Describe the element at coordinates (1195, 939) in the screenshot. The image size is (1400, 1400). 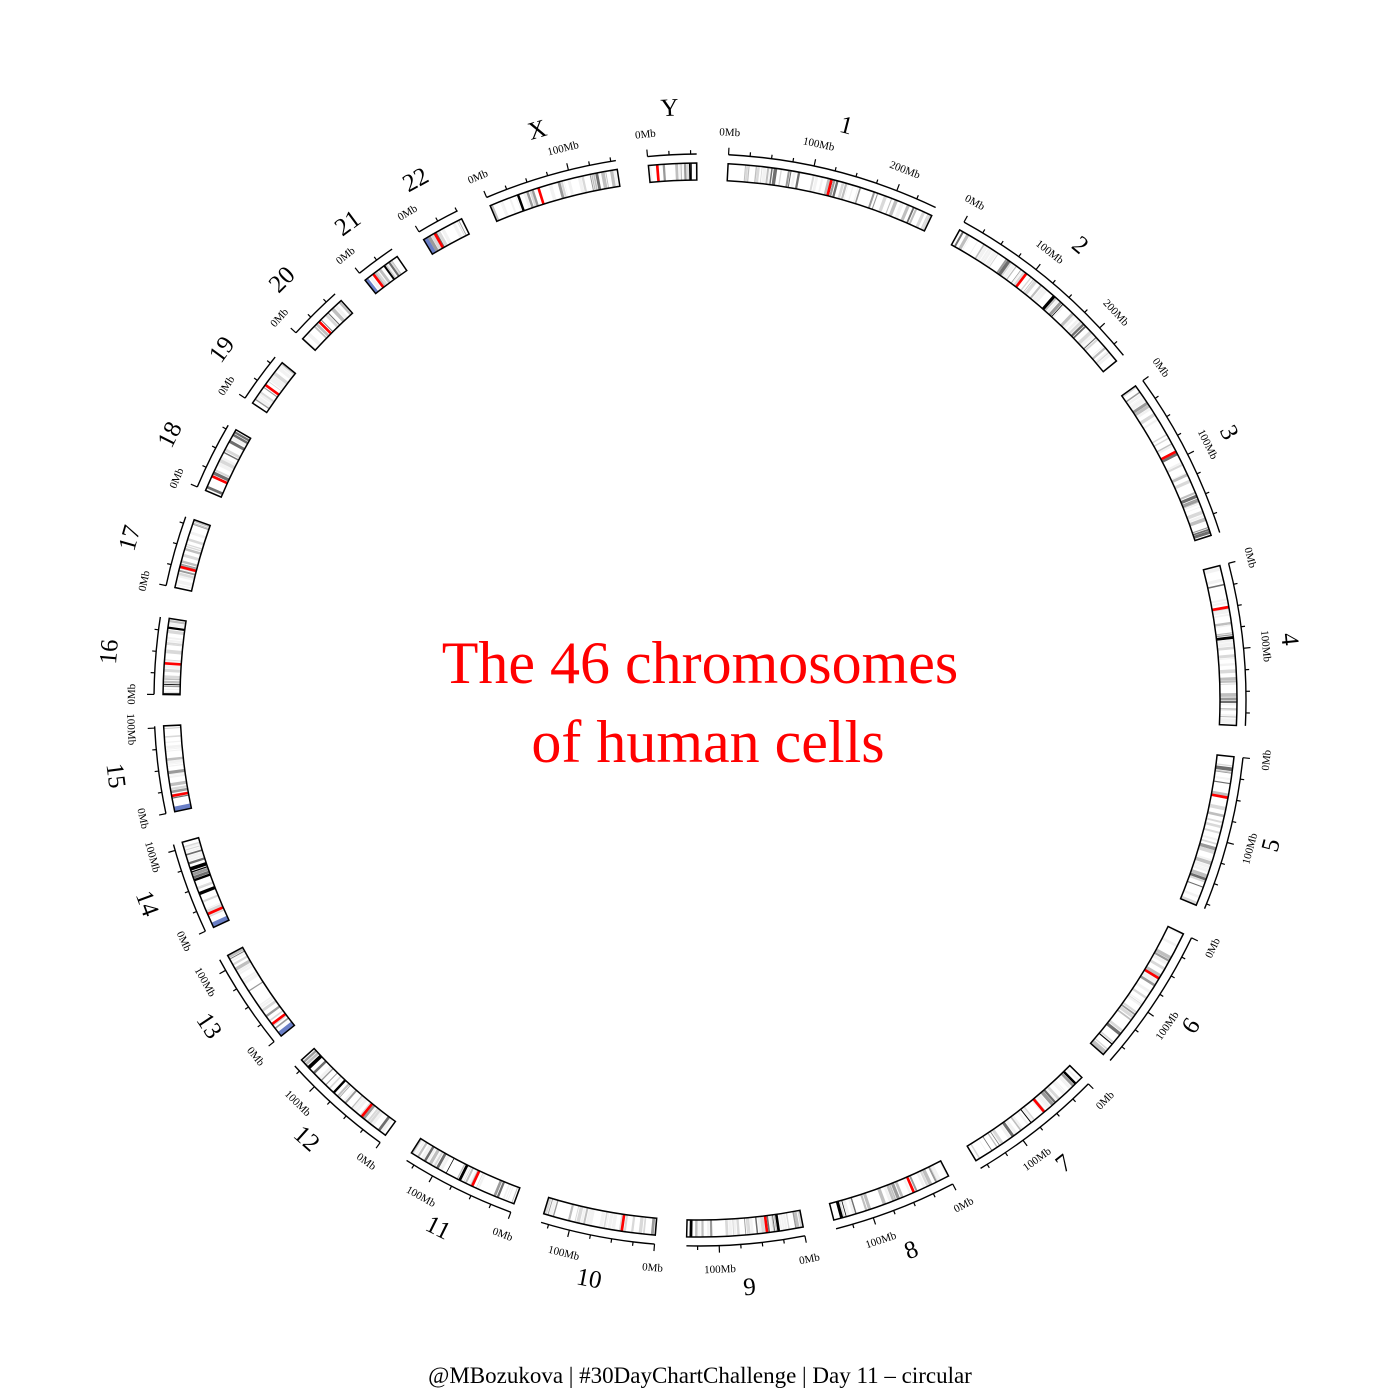
I see `chr-6-tick` at that location.